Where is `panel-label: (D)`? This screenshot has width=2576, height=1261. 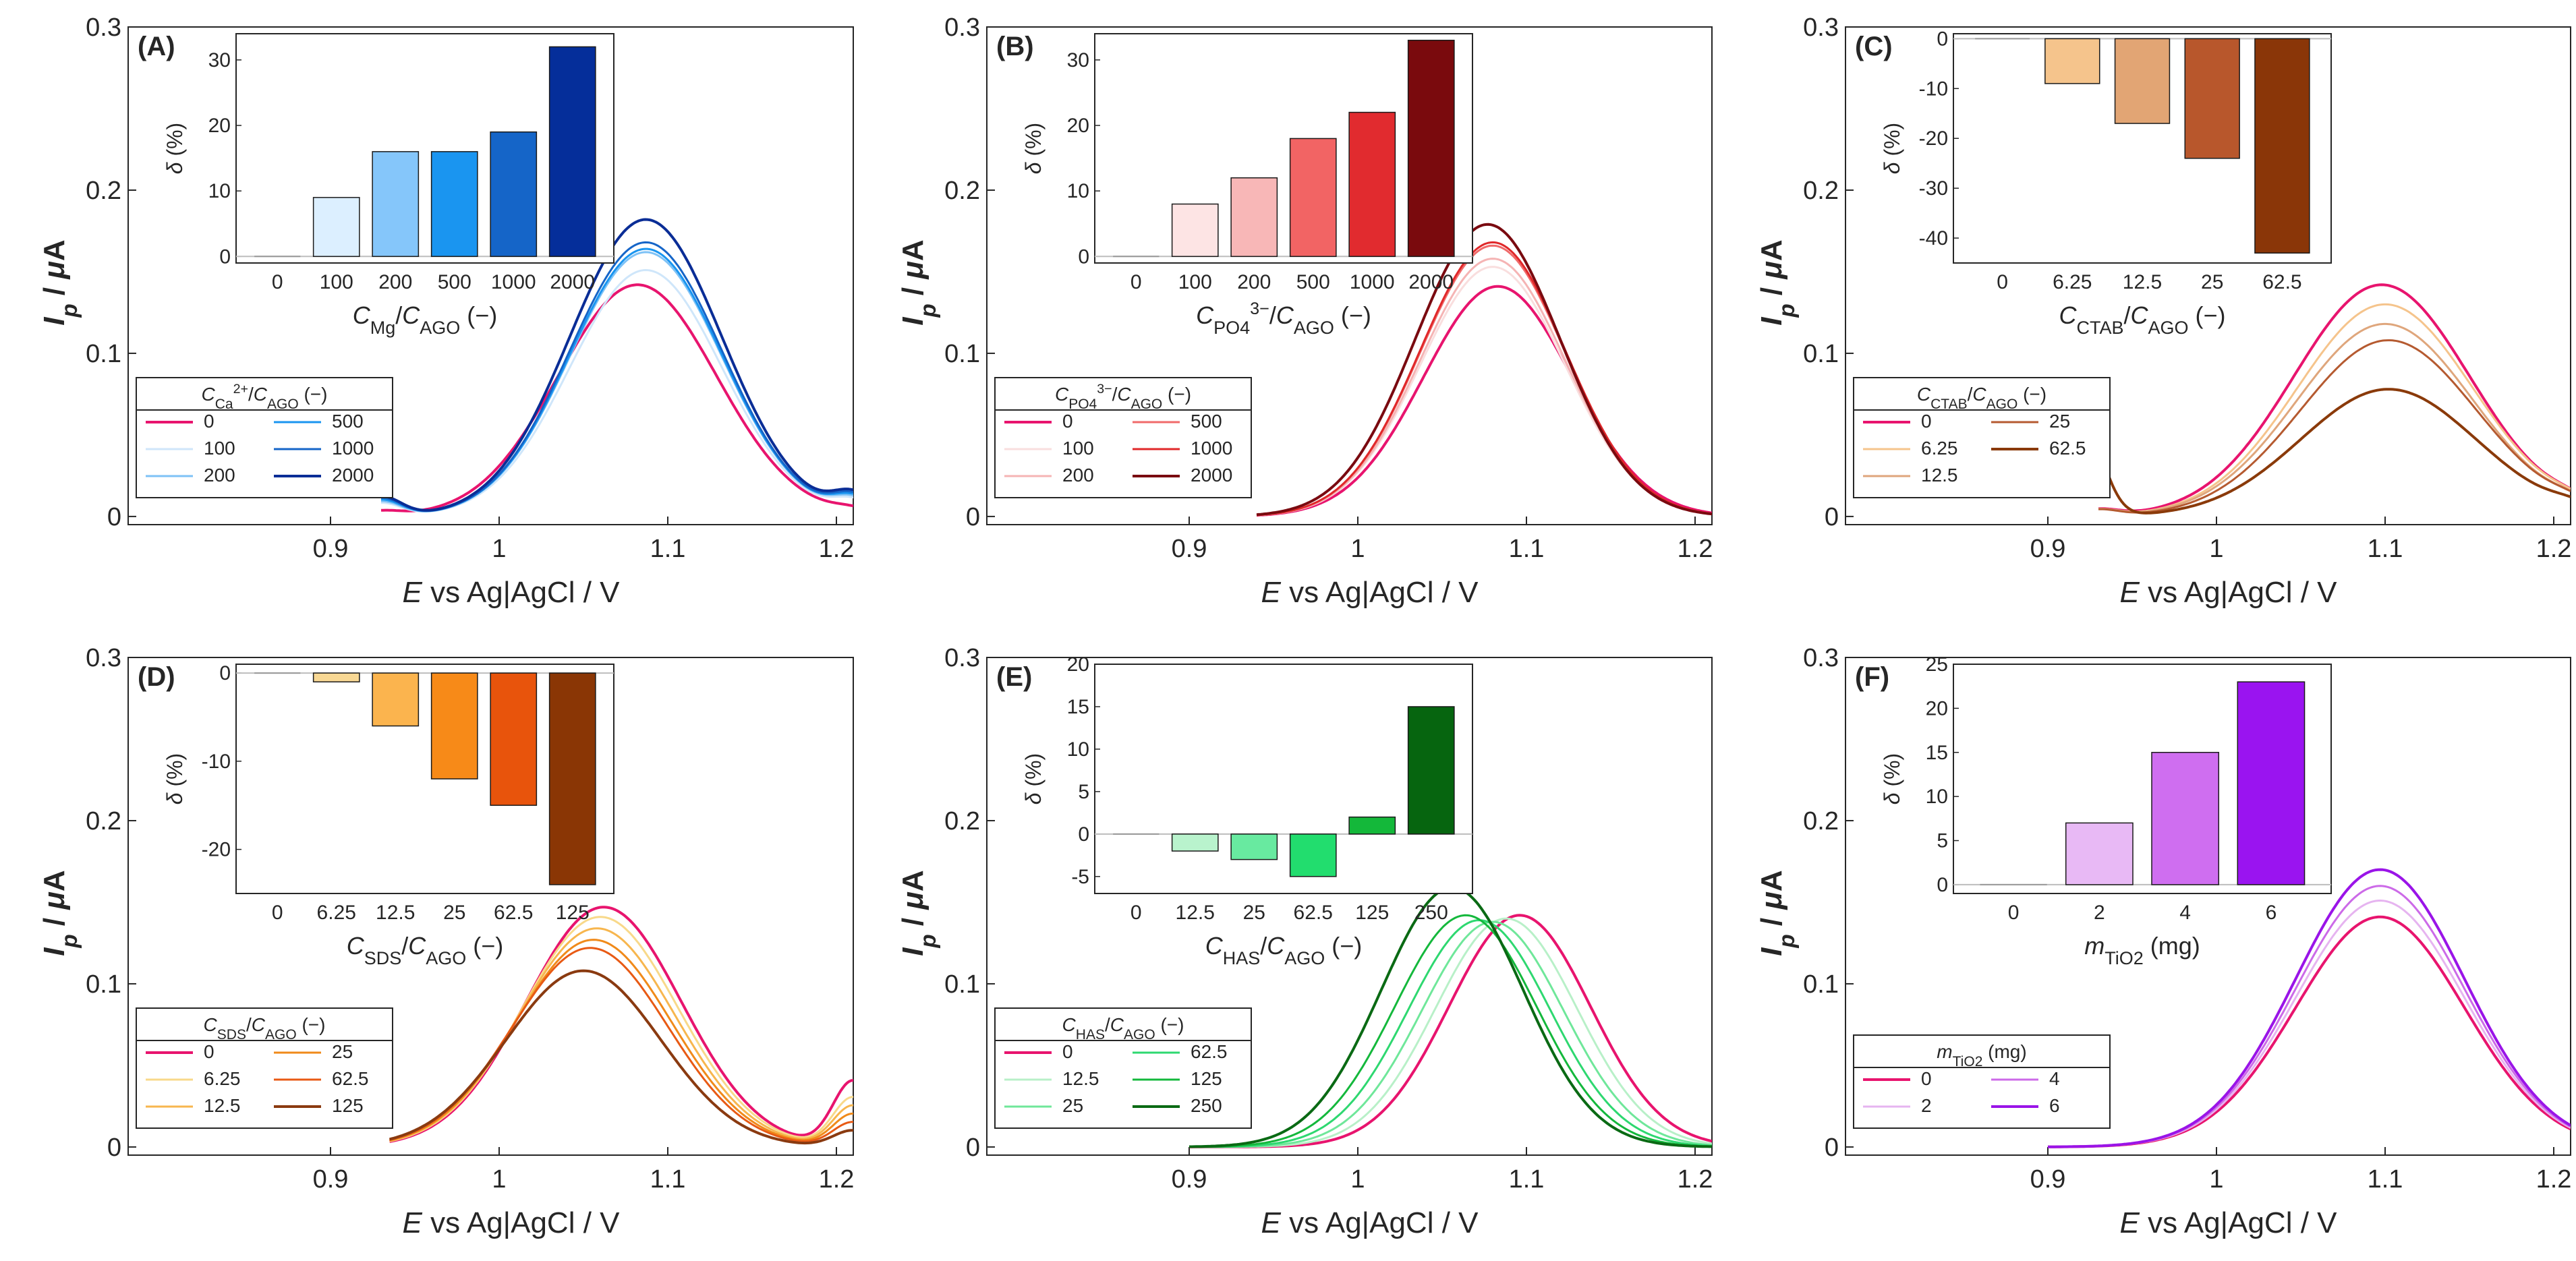
panel-label: (D) is located at coordinates (156, 677).